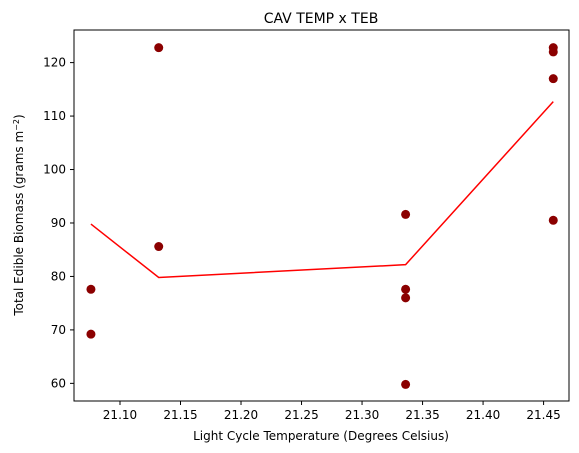  Describe the element at coordinates (543, 415) in the screenshot. I see `x-tick-label: 21.45` at that location.